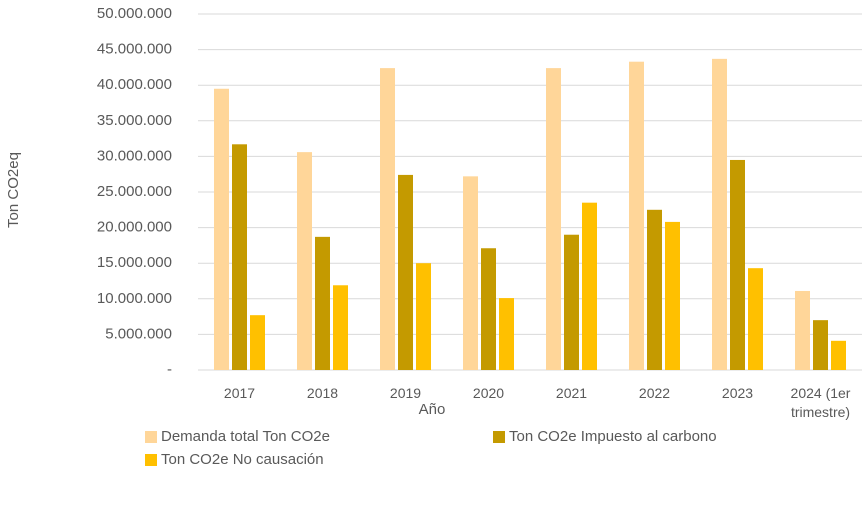 The height and width of the screenshot is (507, 865). Describe the element at coordinates (239, 393) in the screenshot. I see `x-tick-label: 2017` at that location.